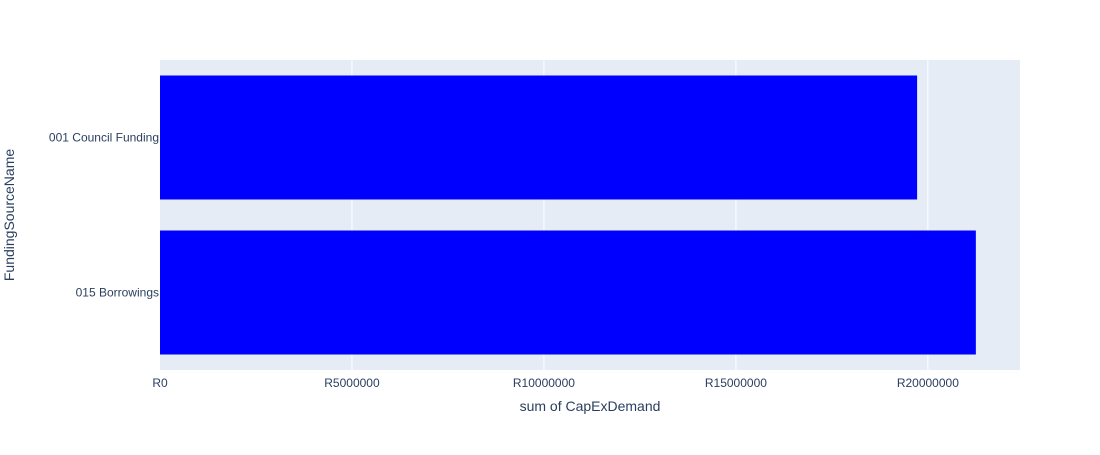 The image size is (1100, 455). What do you see at coordinates (544, 383) in the screenshot?
I see `x-tick-label: R10000000` at bounding box center [544, 383].